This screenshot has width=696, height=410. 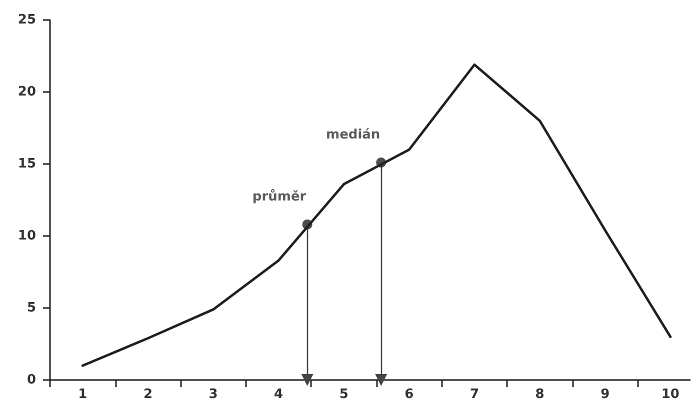 I want to click on x-tick-label: 1, so click(x=83, y=394).